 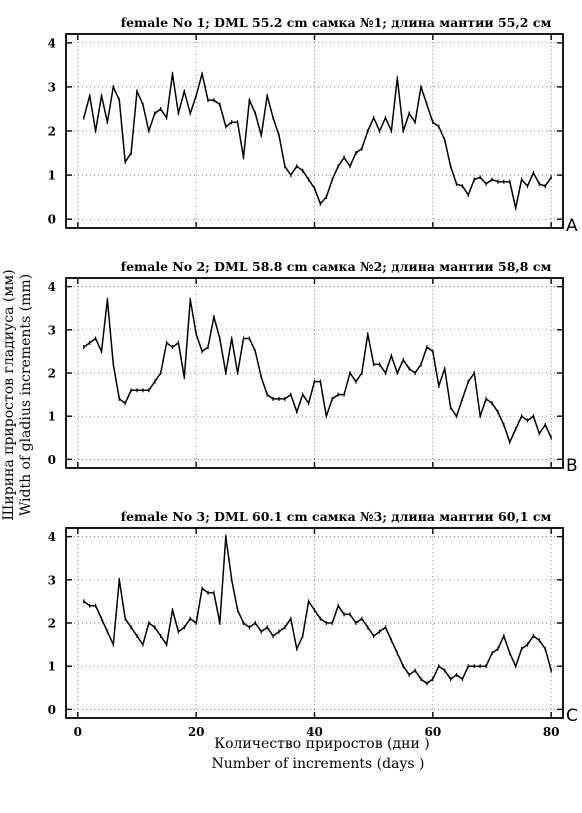 I want to click on panel-letter: C, so click(x=572, y=716).